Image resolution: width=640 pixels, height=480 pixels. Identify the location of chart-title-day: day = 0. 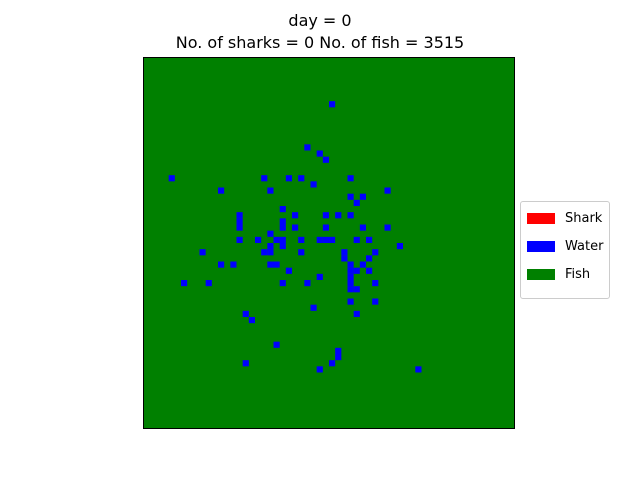
(320, 20).